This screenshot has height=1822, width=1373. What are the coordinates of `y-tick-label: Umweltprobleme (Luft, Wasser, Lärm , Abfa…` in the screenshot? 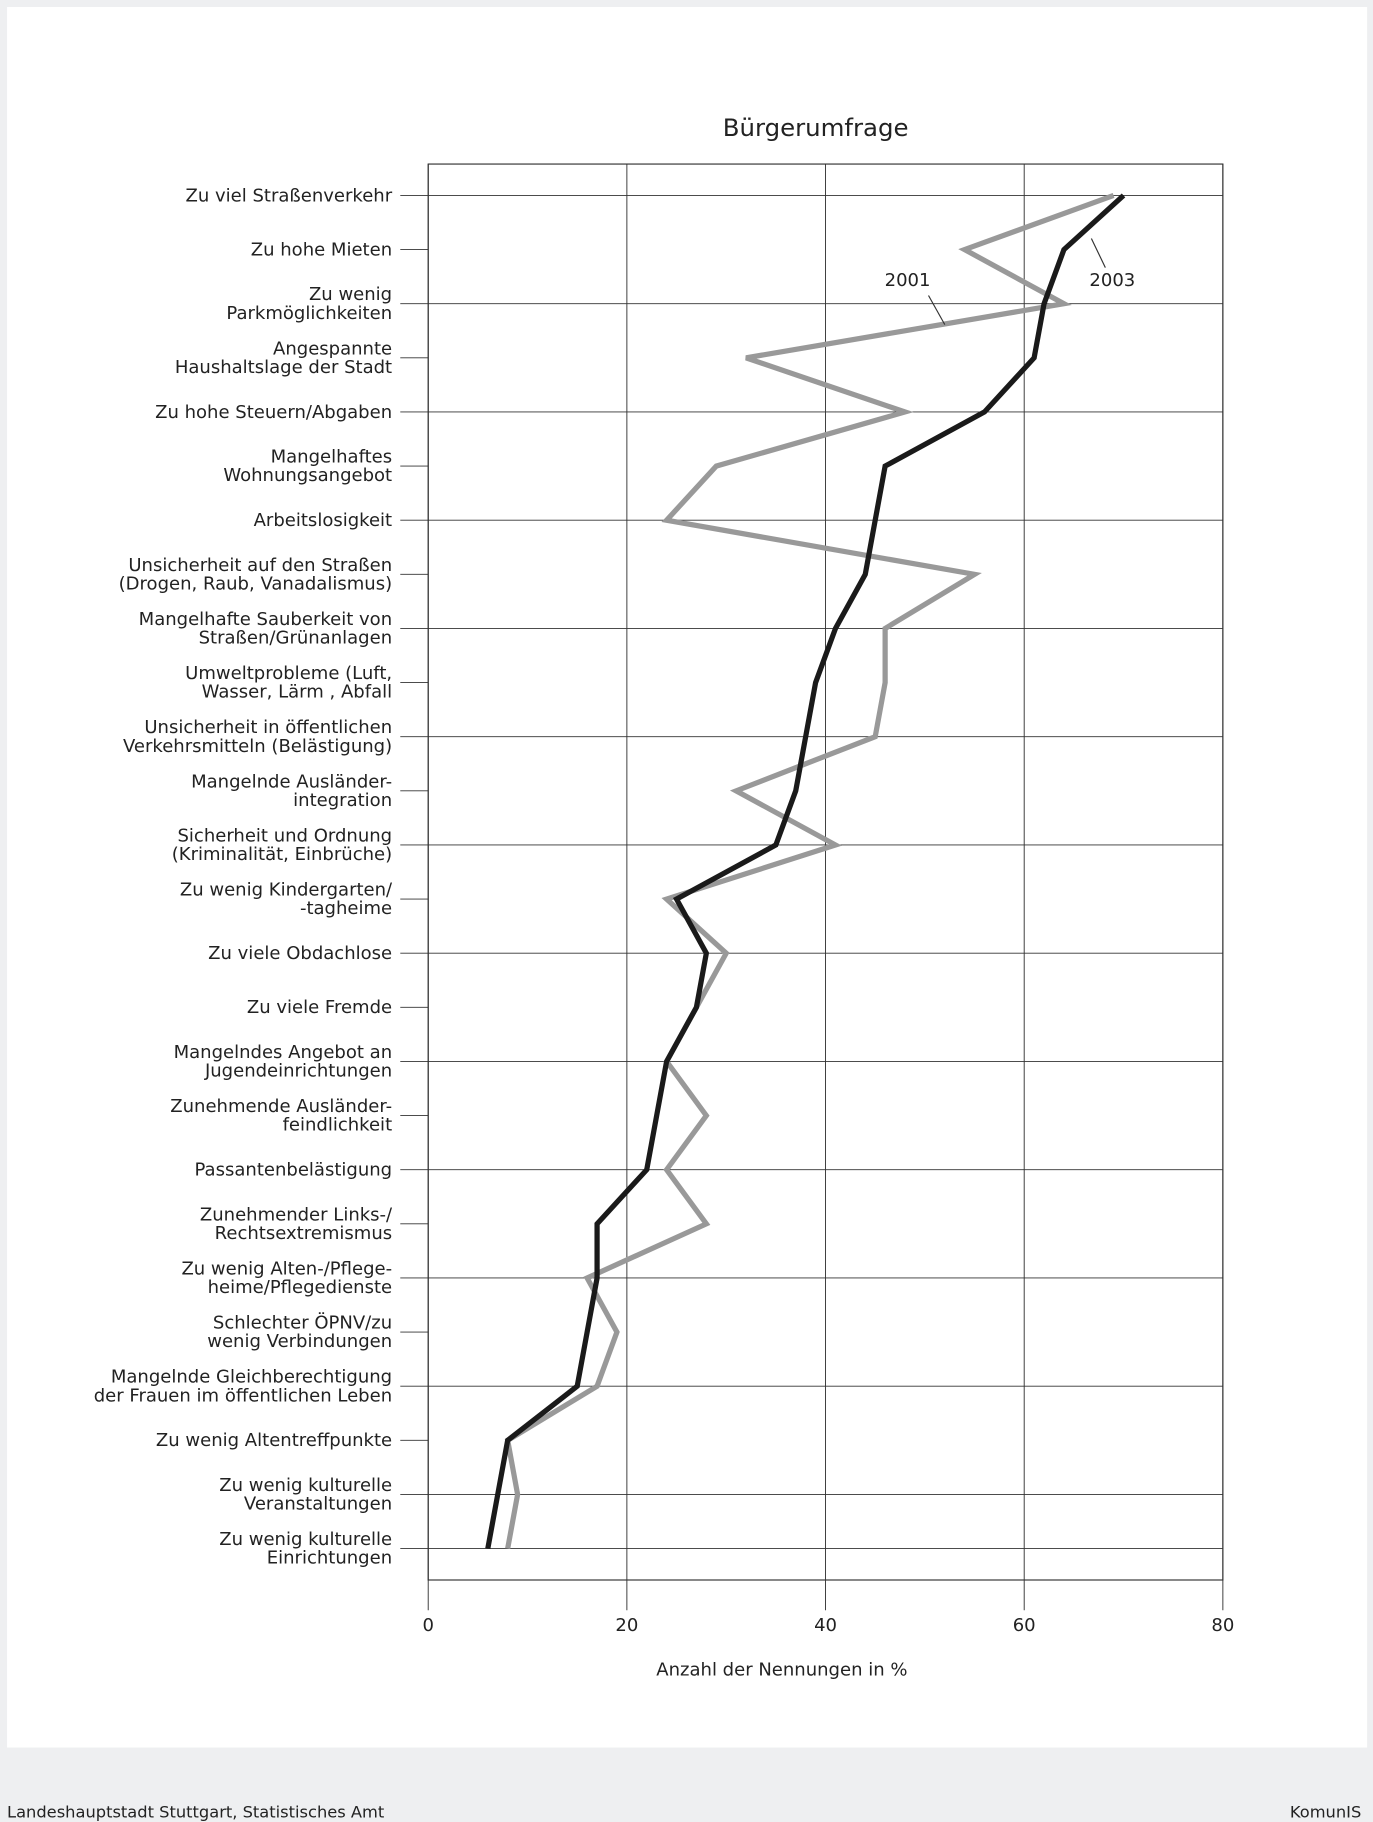 It's located at (288, 683).